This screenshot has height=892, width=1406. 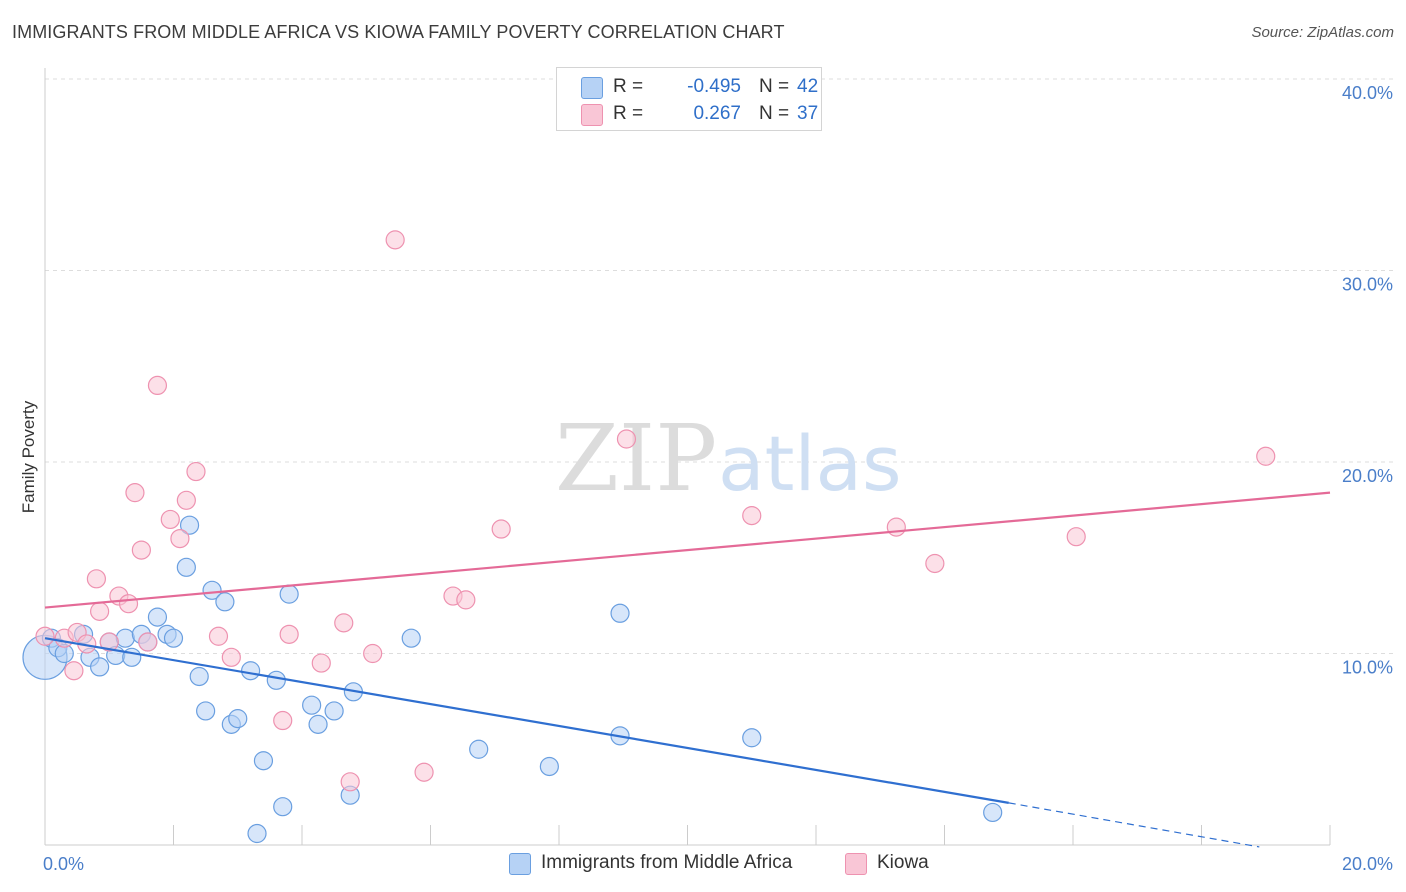 I want to click on watermark: ZIP atlas, so click(x=728, y=458).